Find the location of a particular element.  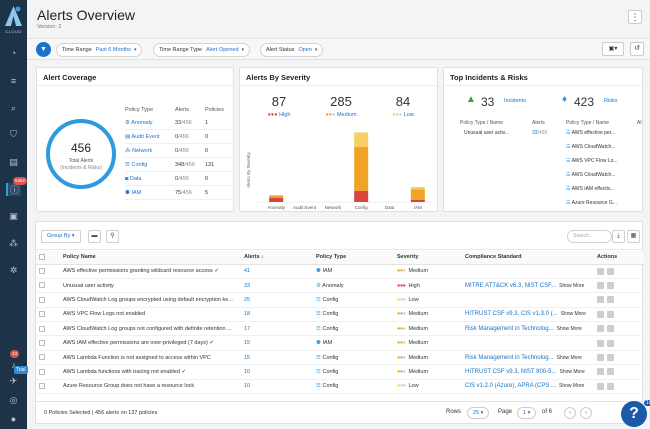

bar-anomaly-high is located at coordinates (276, 200).